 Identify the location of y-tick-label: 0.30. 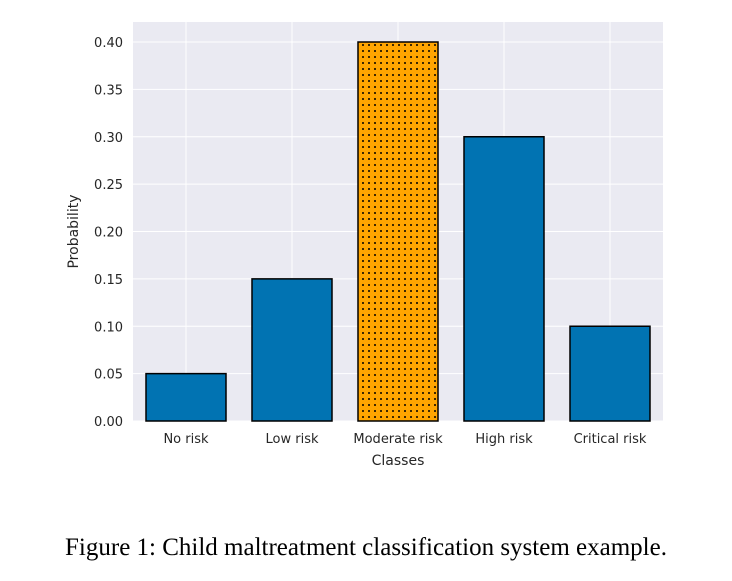
(108, 138).